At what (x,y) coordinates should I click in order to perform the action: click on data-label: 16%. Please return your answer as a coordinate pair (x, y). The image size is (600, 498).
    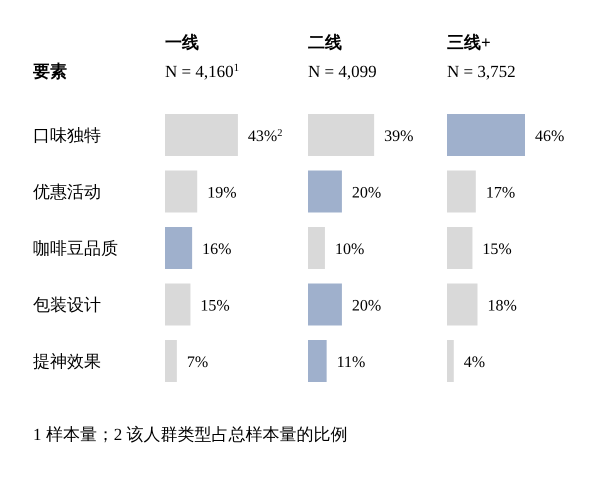
    Looking at the image, I should click on (217, 249).